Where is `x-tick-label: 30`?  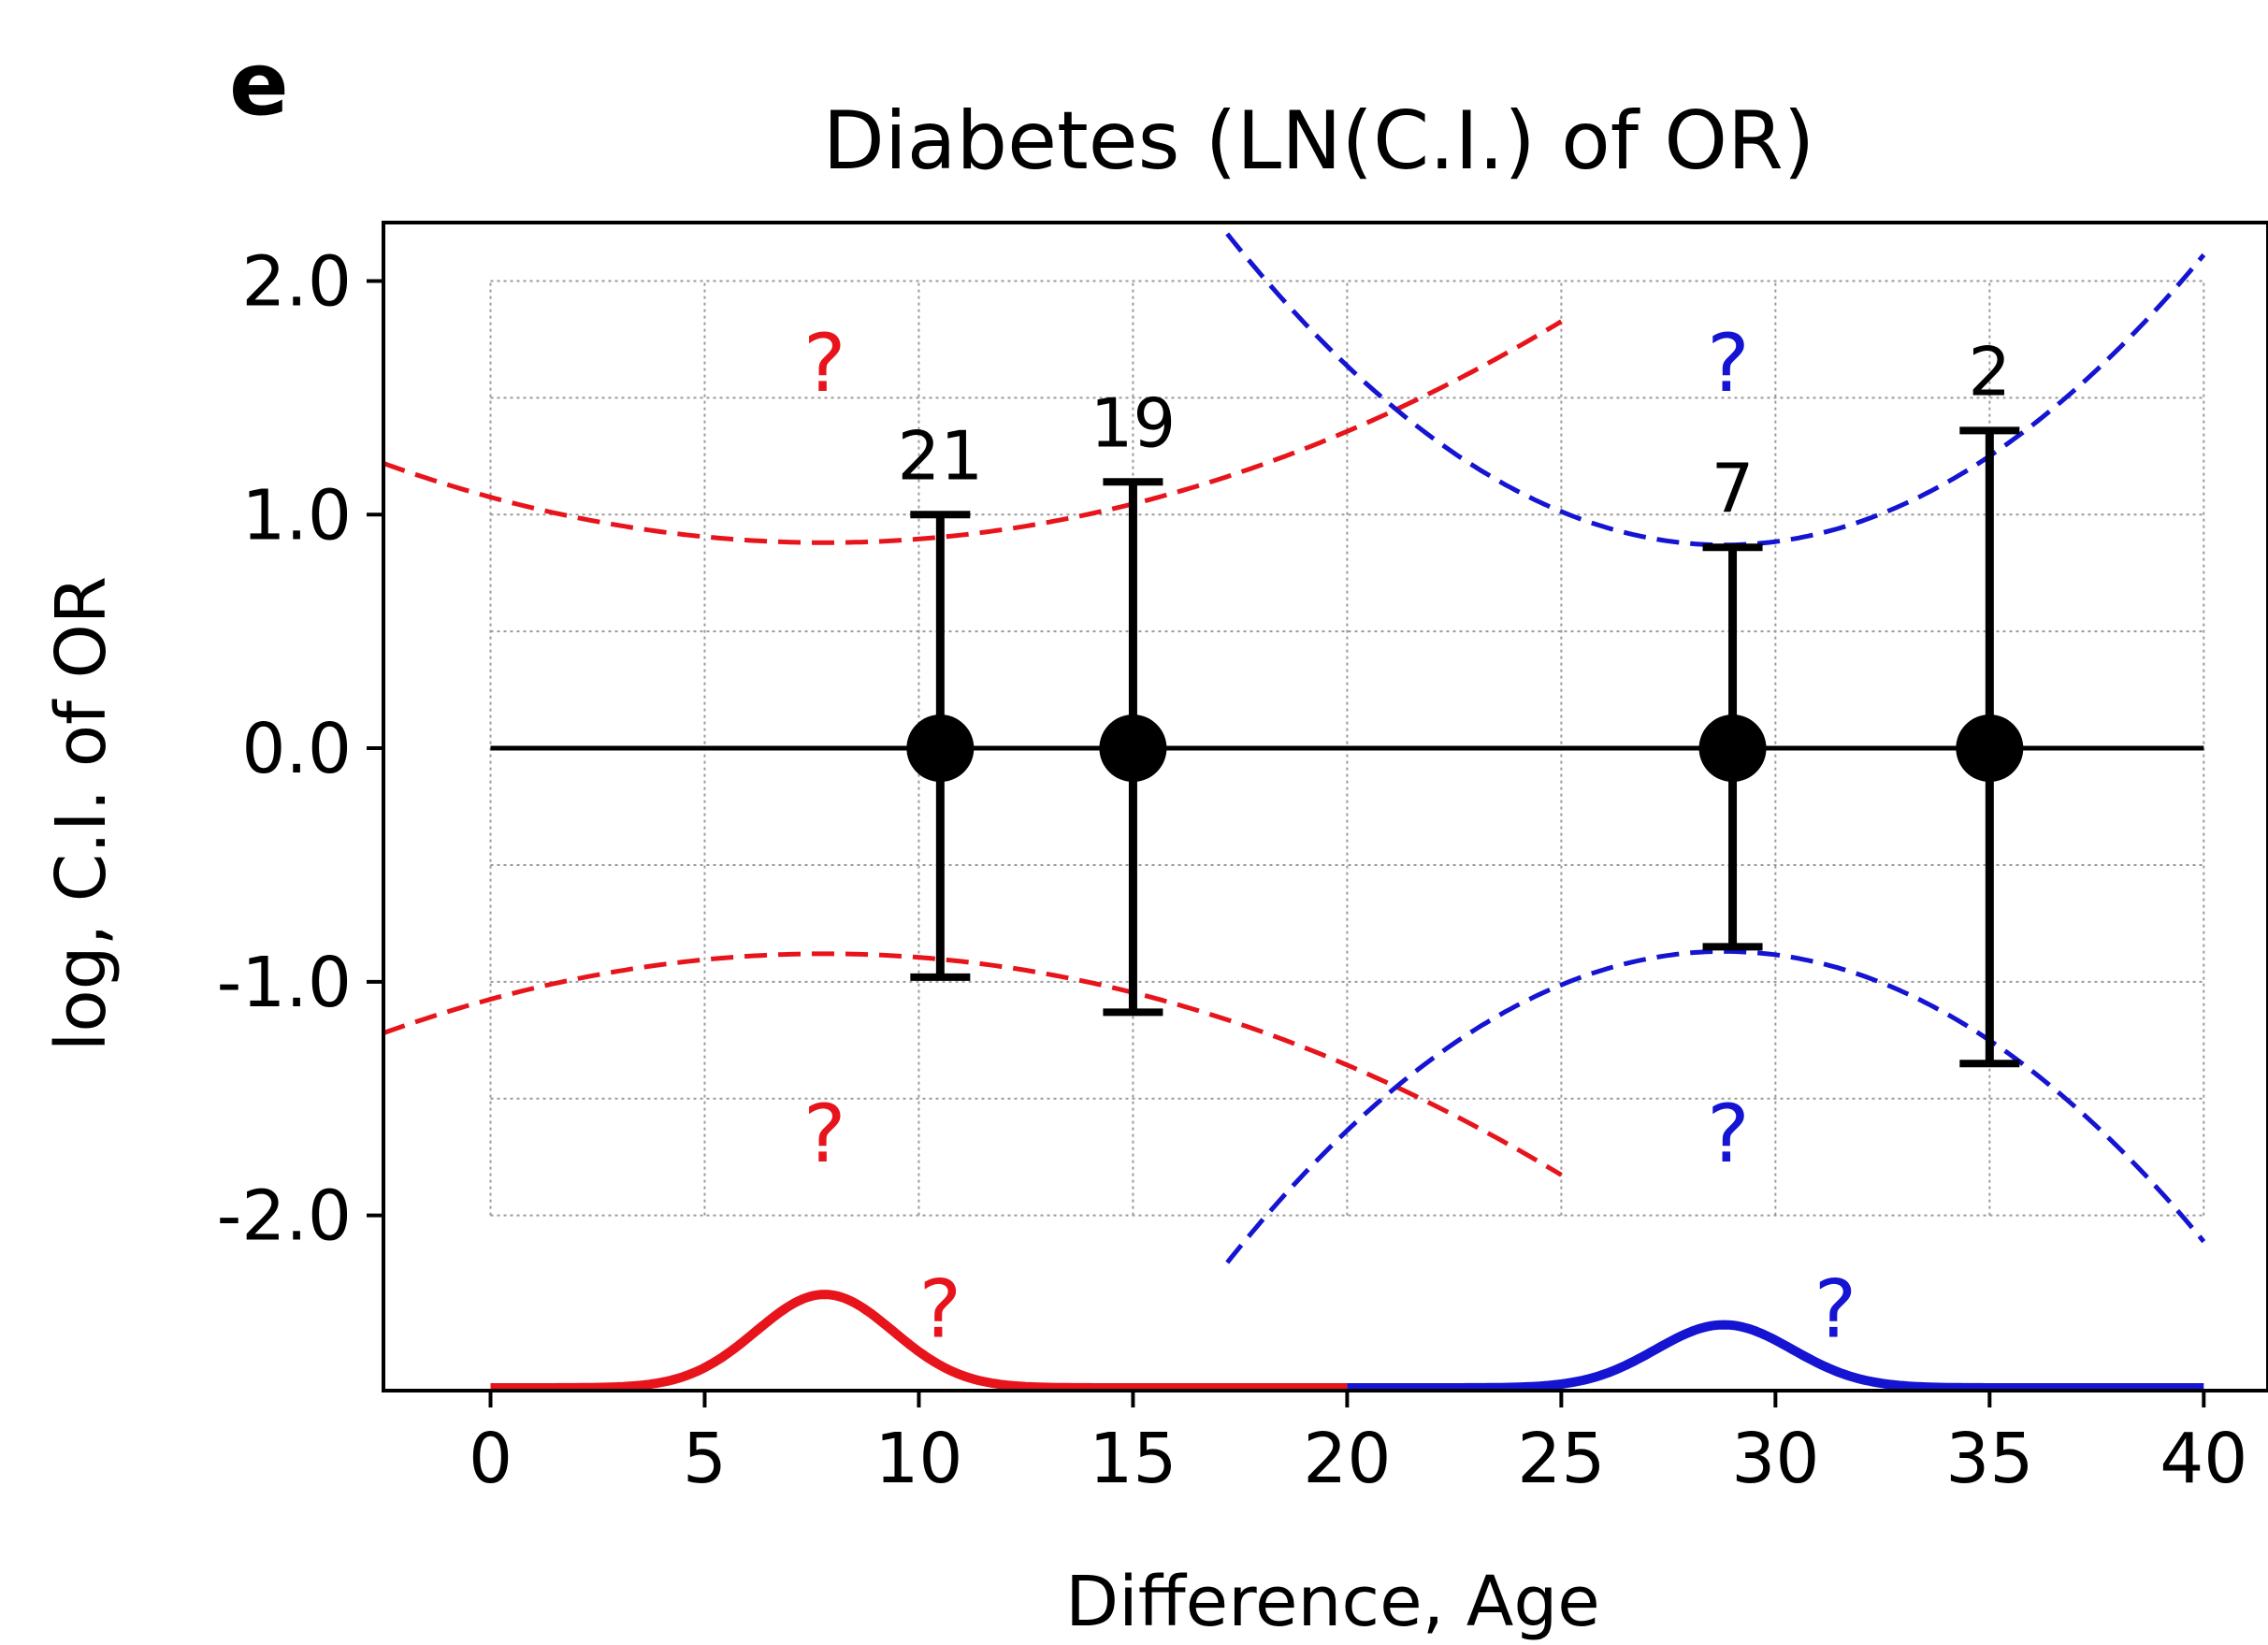 x-tick-label: 30 is located at coordinates (1775, 1459).